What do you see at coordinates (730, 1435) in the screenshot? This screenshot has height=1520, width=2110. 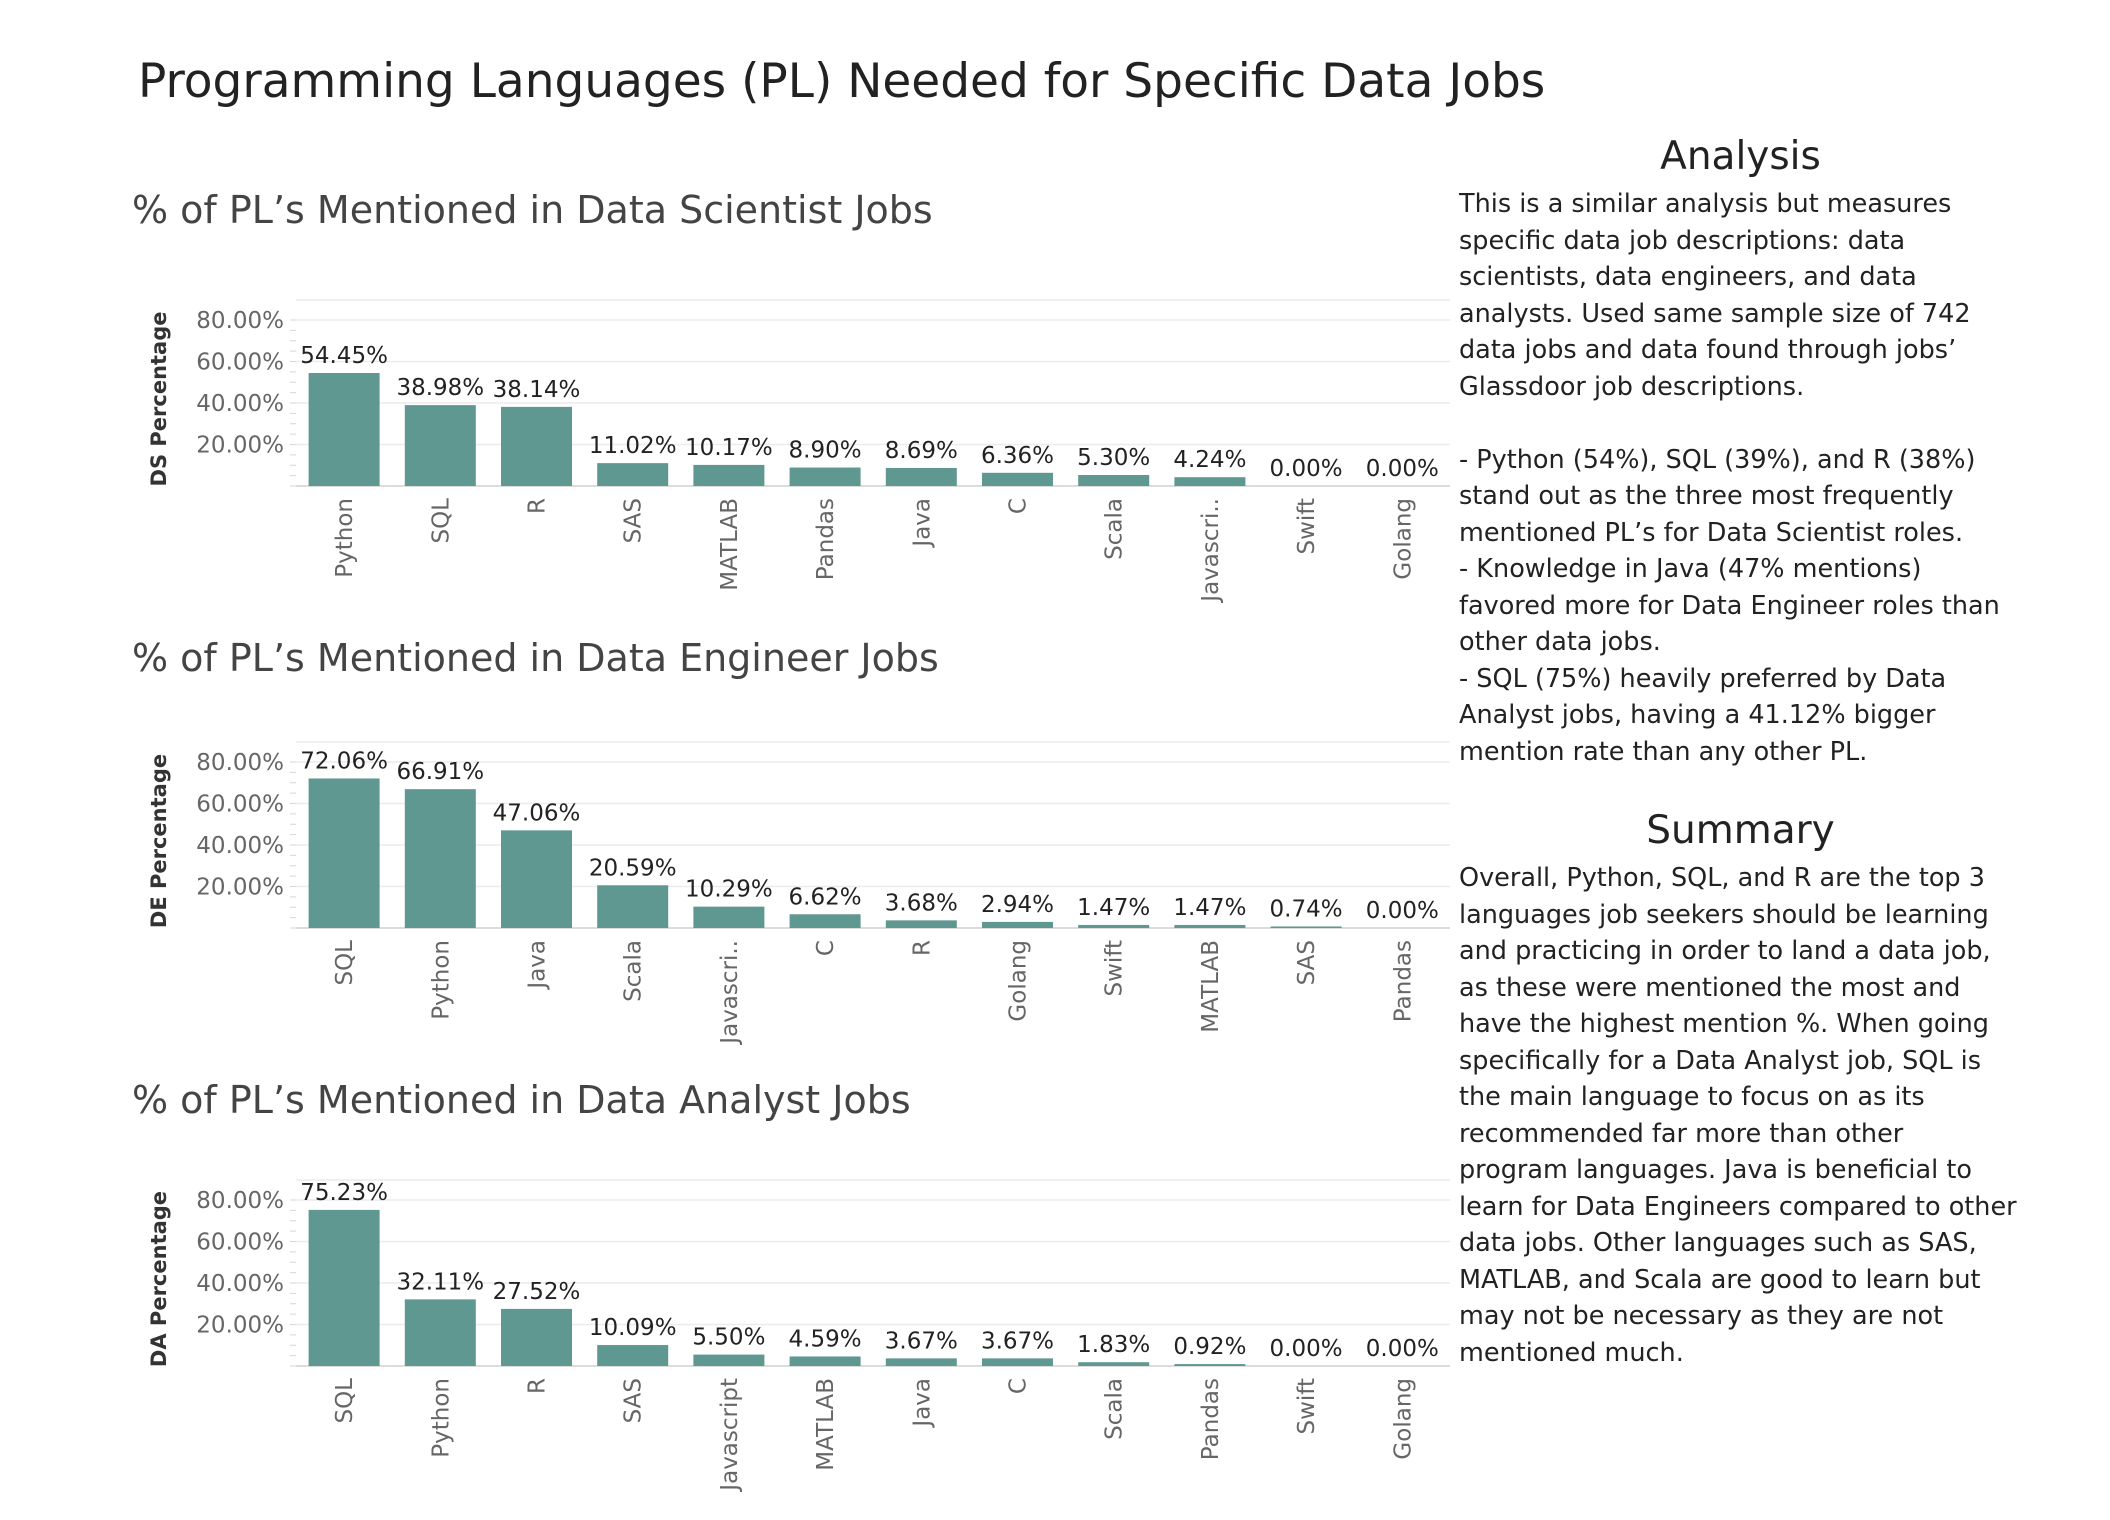 I see `x-tick-label: Javascript` at bounding box center [730, 1435].